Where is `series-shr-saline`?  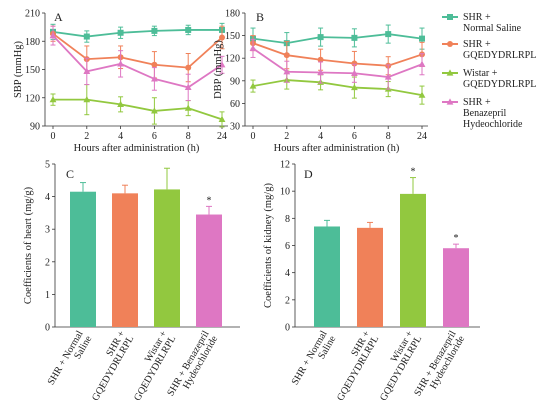
series-shr-saline is located at coordinates (337, 39).